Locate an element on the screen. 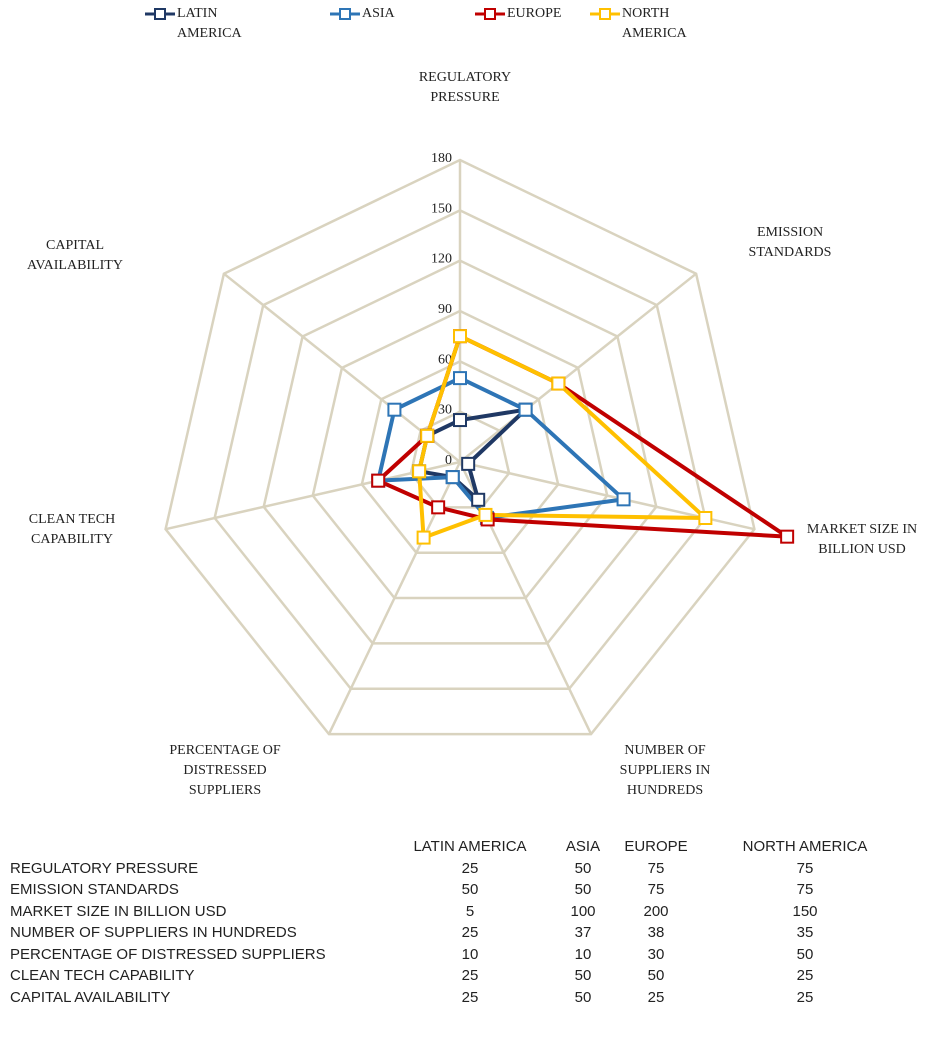 This screenshot has width=937, height=1051. table-cell: 30 is located at coordinates (656, 954).